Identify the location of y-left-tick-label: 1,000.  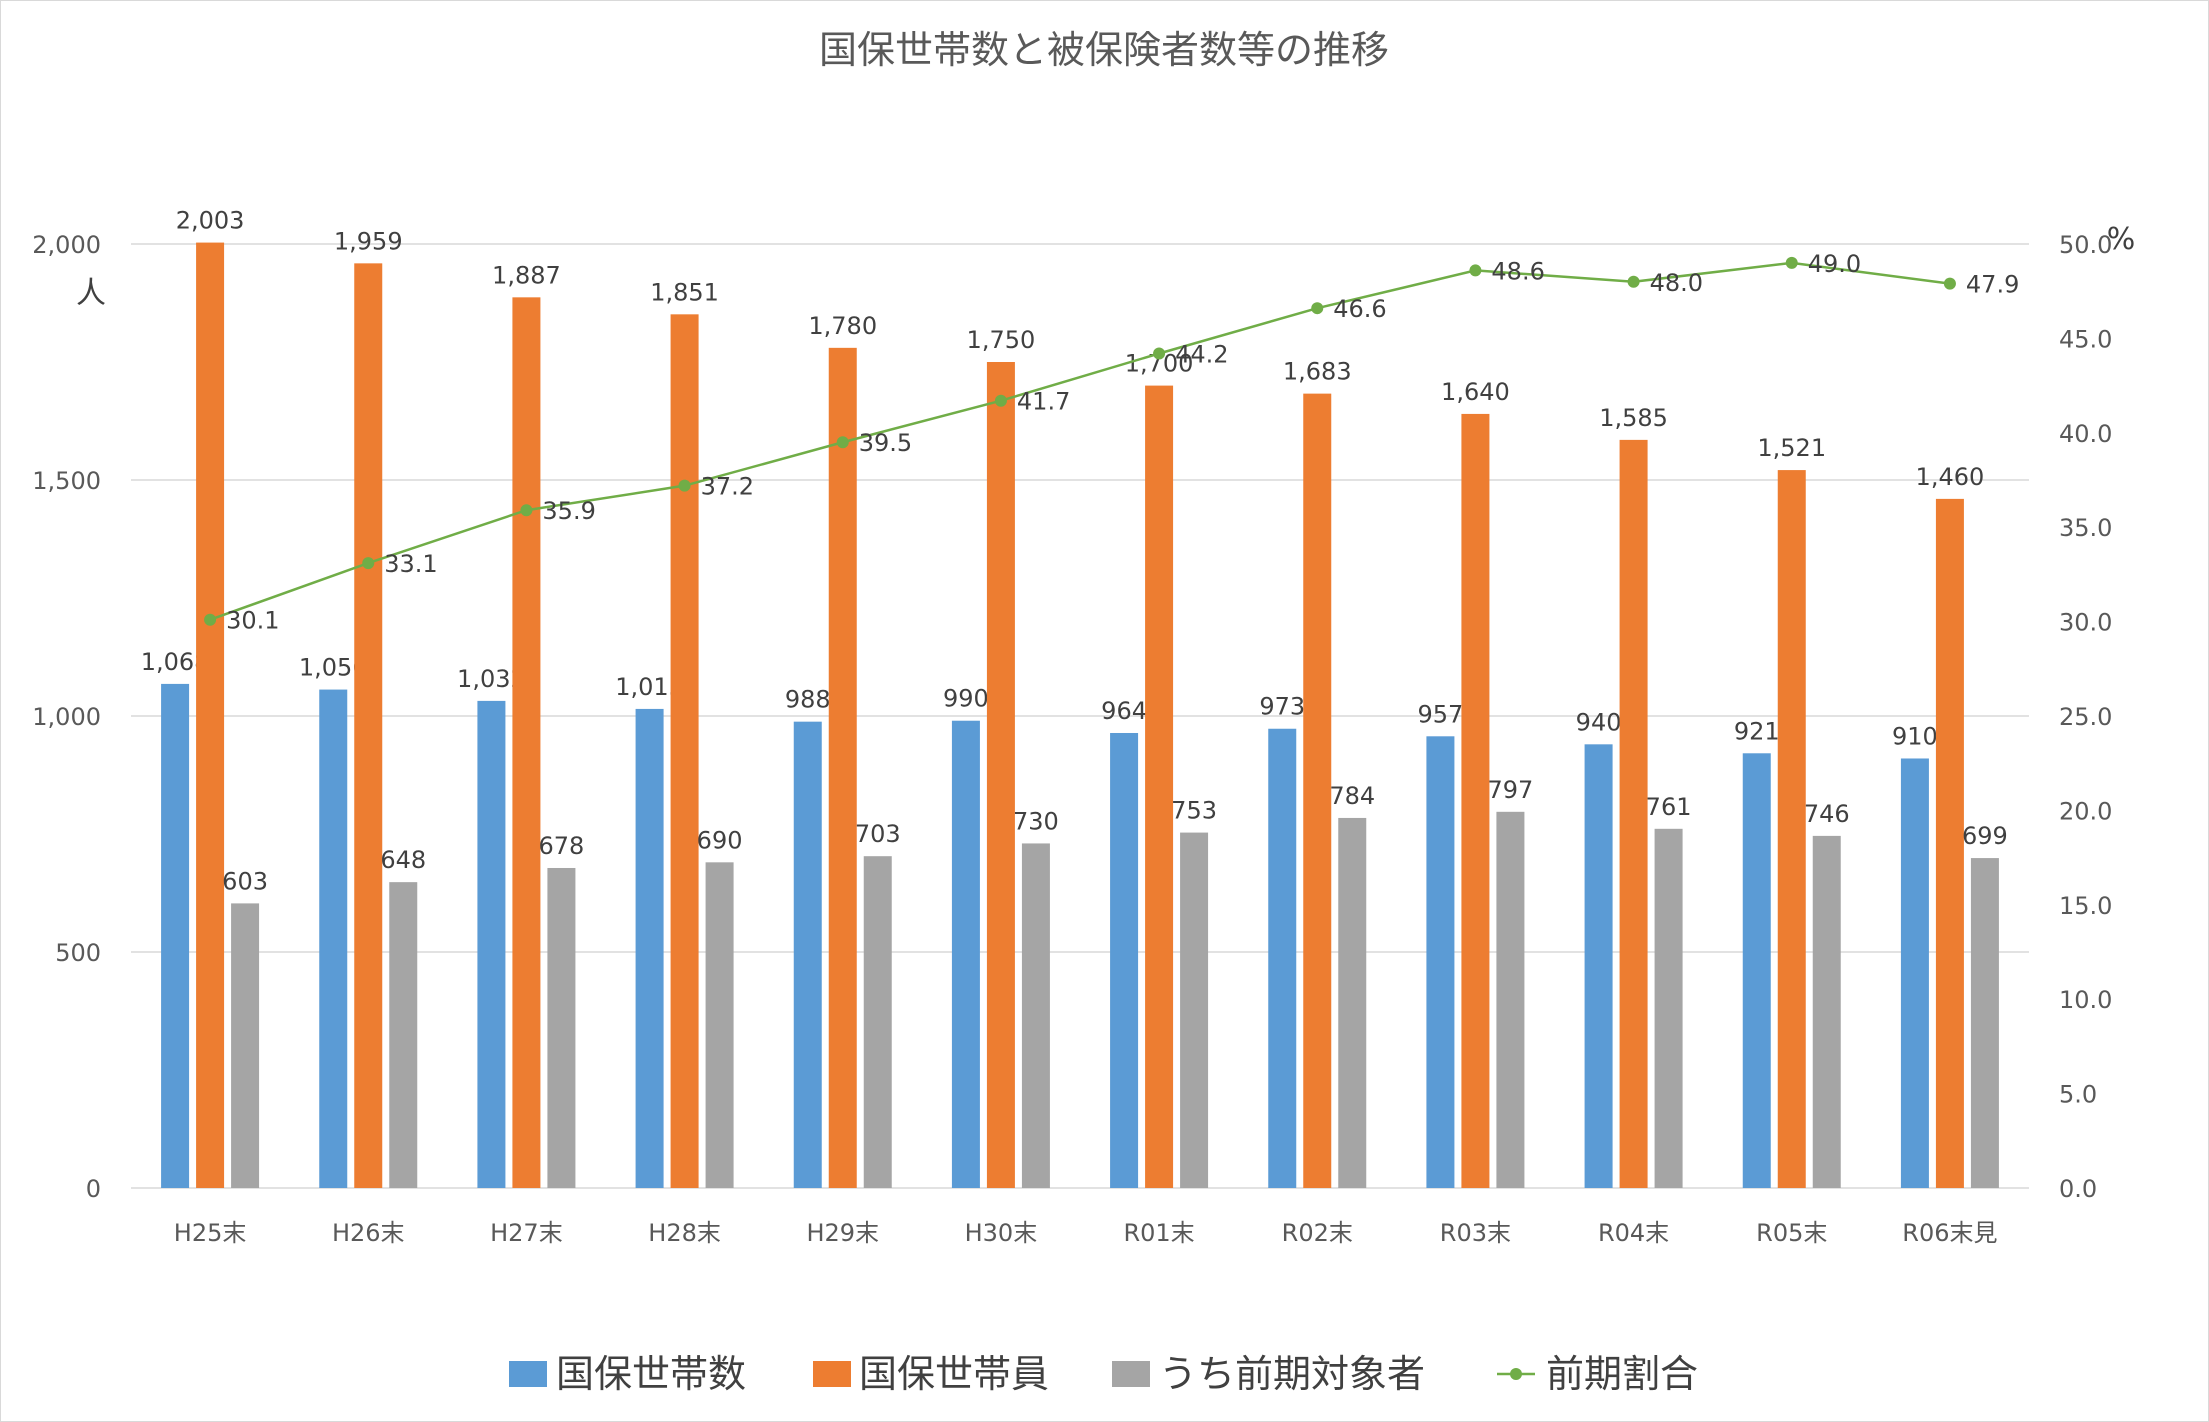
(66, 717).